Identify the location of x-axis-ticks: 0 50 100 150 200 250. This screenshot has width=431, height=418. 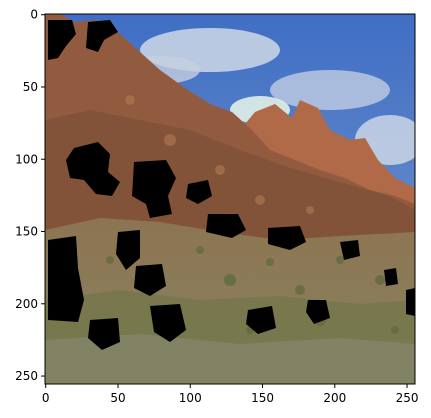
(230, 394).